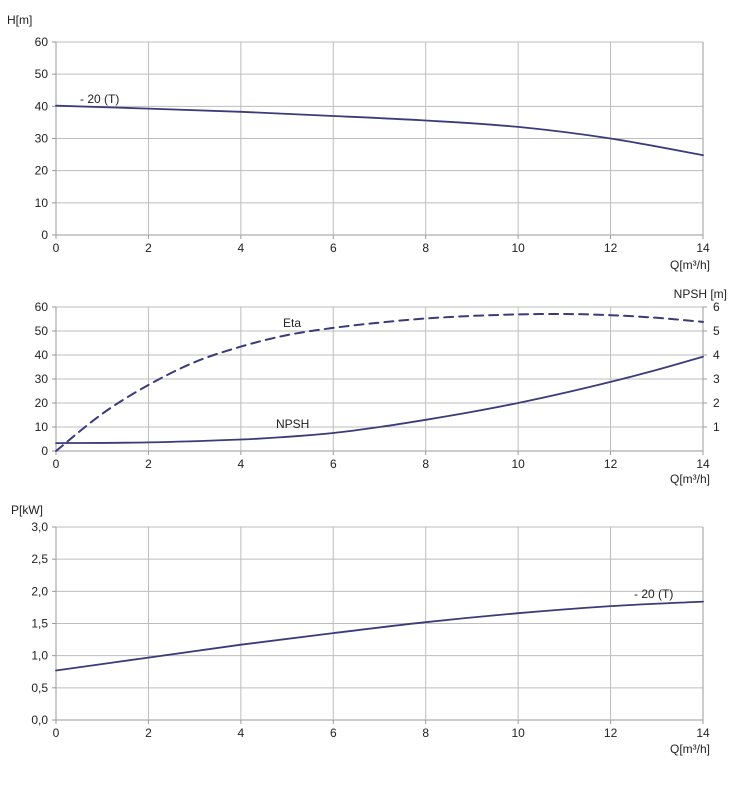  I want to click on chart3-series--20-t--line, so click(379, 636).